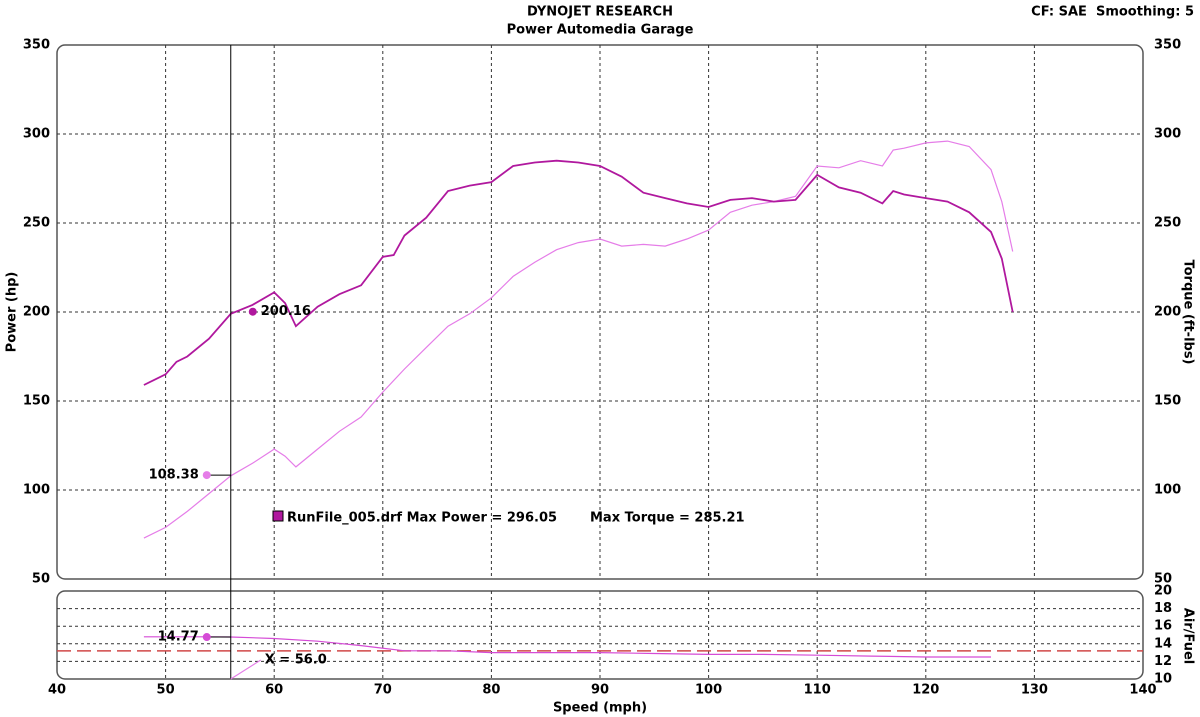 This screenshot has height=717, width=1200. What do you see at coordinates (1034, 690) in the screenshot?
I see `x-tick-label: 130` at bounding box center [1034, 690].